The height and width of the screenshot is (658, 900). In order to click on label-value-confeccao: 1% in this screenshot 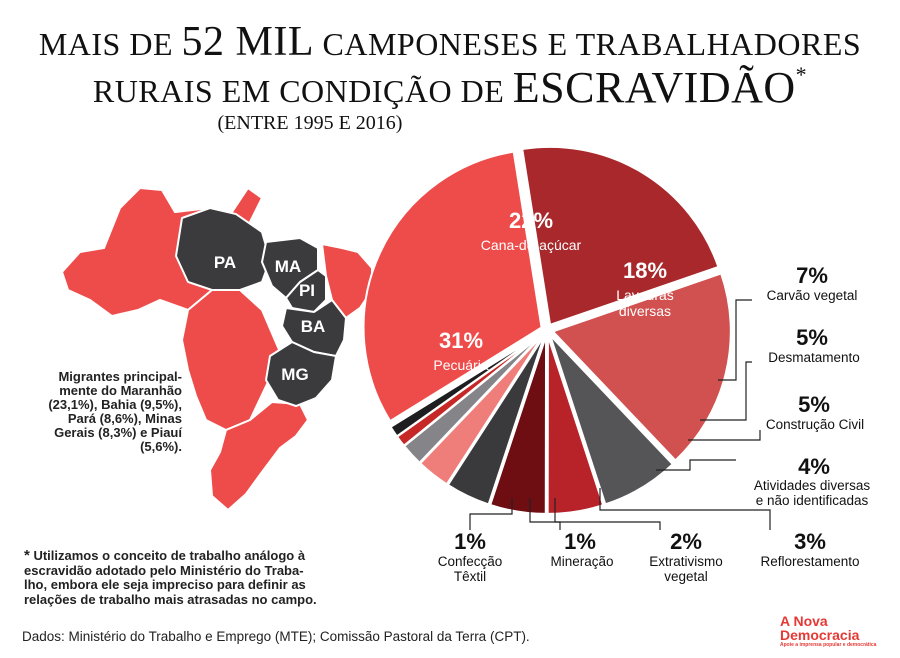, I will do `click(470, 541)`.